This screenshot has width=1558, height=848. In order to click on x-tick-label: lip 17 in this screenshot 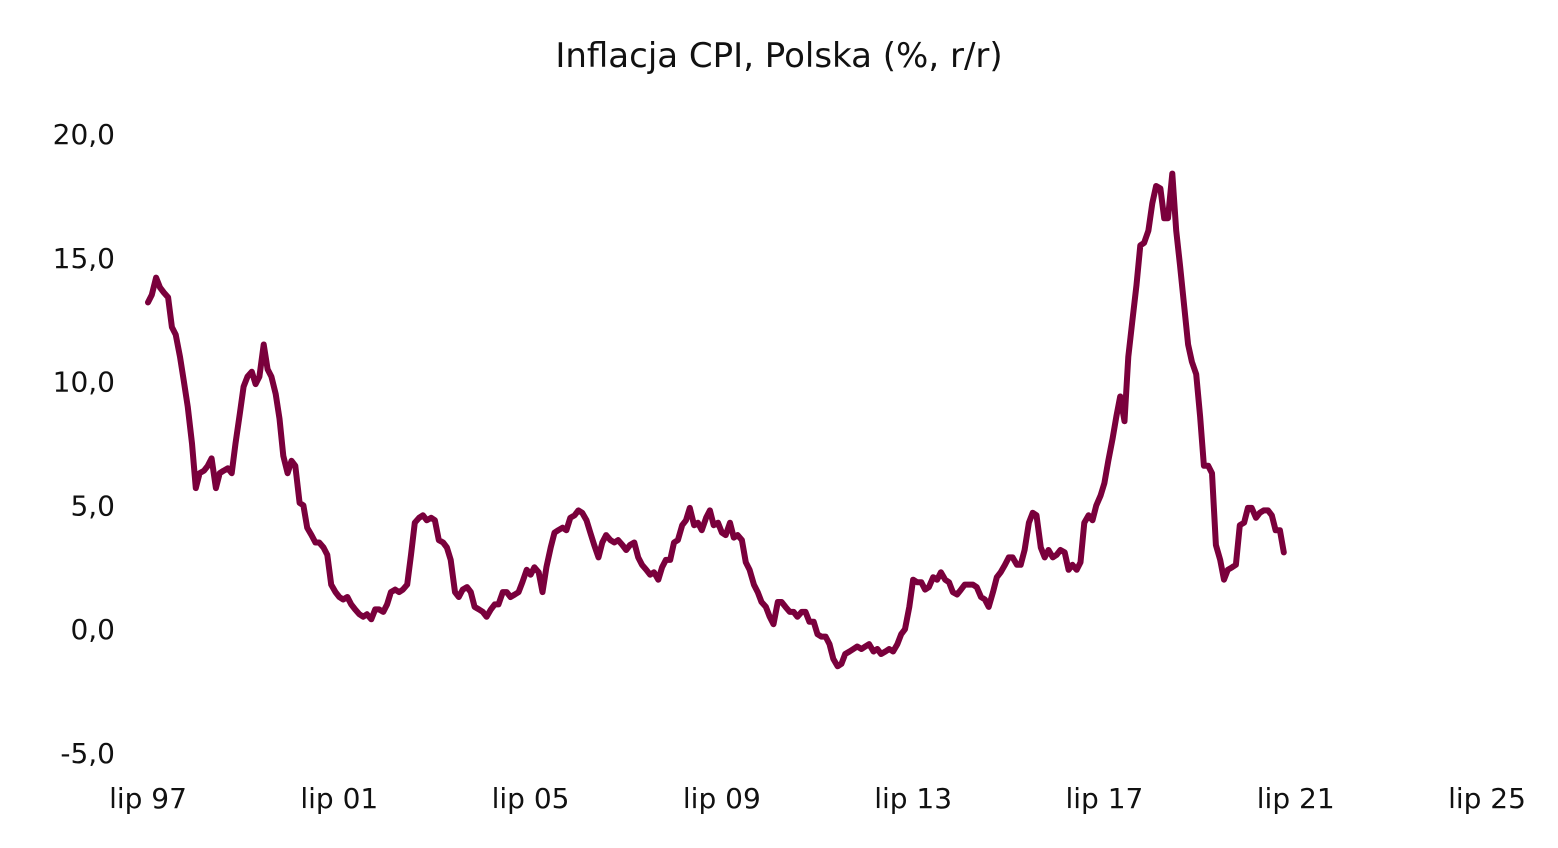, I will do `click(1104, 798)`.